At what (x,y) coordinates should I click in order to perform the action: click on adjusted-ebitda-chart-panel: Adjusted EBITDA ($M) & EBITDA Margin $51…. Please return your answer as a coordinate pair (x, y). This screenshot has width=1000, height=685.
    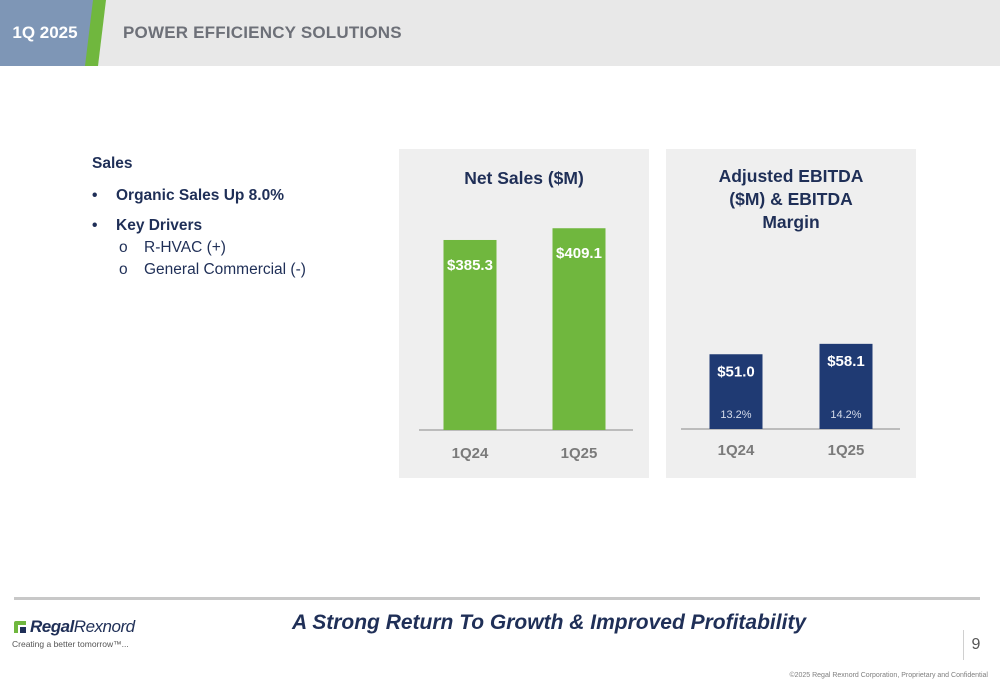
    Looking at the image, I should click on (791, 313).